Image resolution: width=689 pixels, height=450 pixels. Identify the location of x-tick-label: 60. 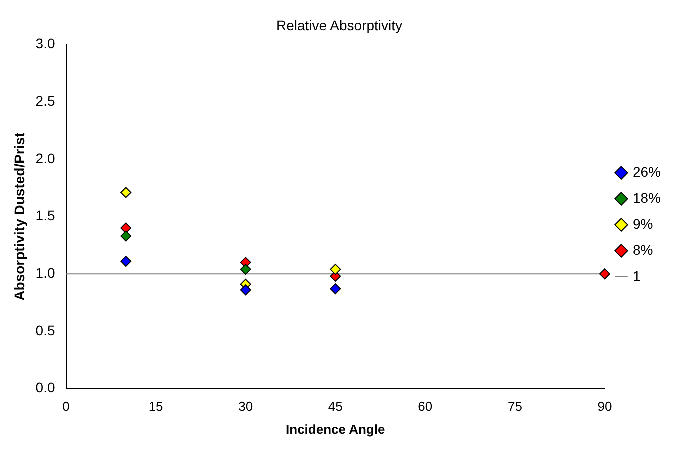
(425, 406).